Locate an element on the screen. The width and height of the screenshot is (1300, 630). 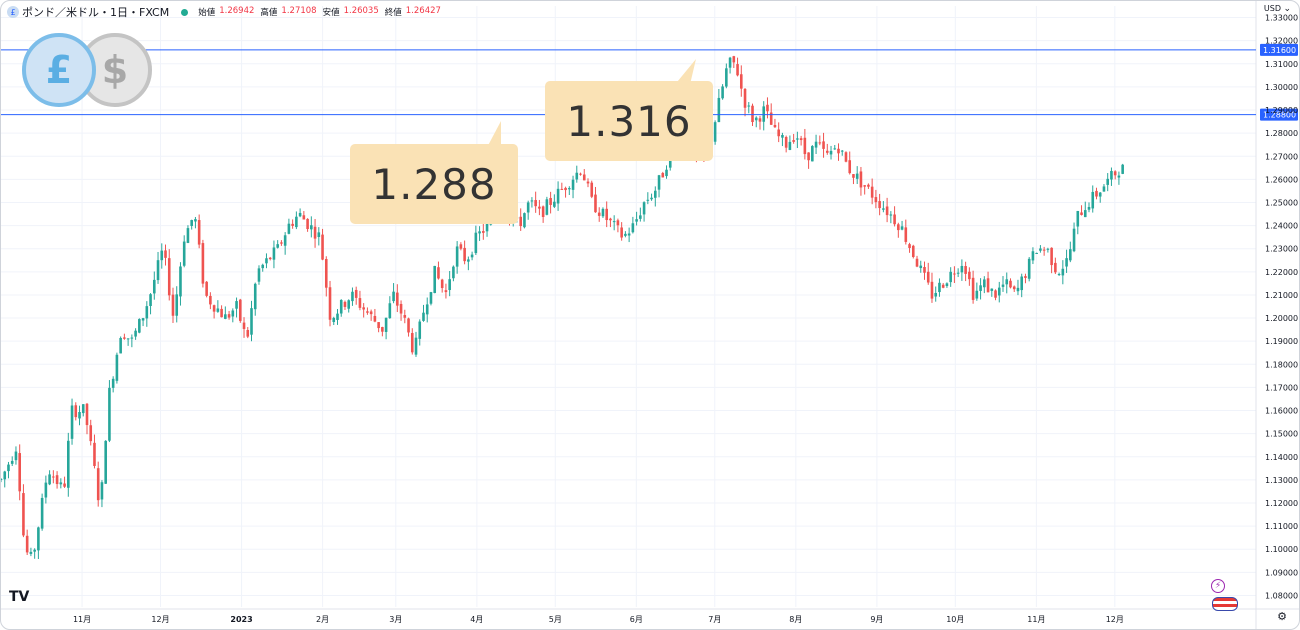
ohlc-values: 始値 1.26942 高値 1.27108 安値 1.26035 終値 1.26427 is located at coordinates (320, 12).